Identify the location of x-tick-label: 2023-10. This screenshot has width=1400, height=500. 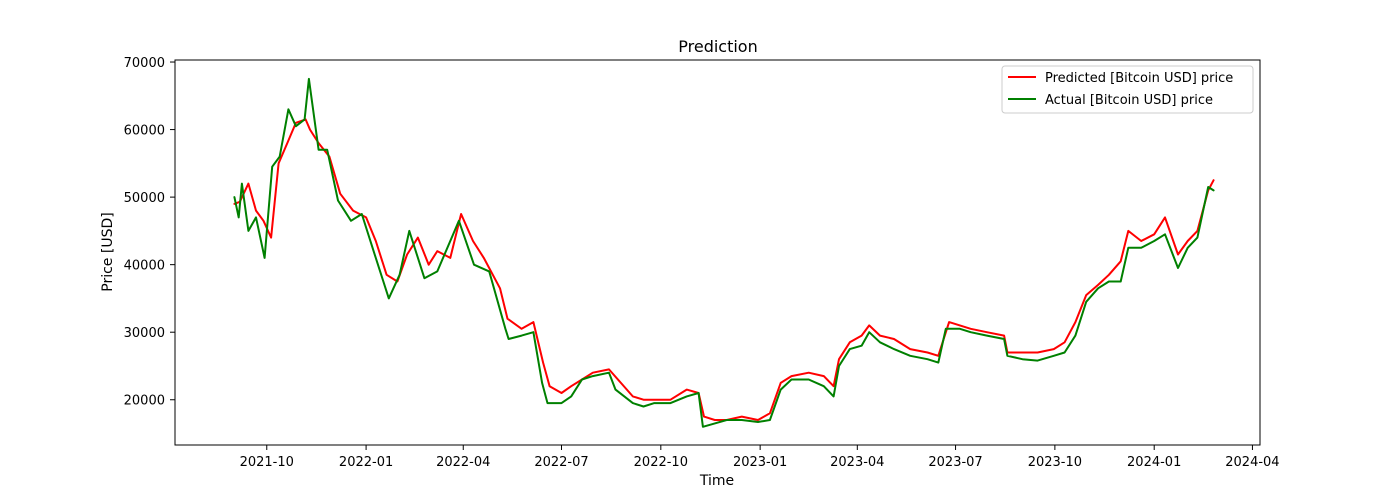
(1055, 462).